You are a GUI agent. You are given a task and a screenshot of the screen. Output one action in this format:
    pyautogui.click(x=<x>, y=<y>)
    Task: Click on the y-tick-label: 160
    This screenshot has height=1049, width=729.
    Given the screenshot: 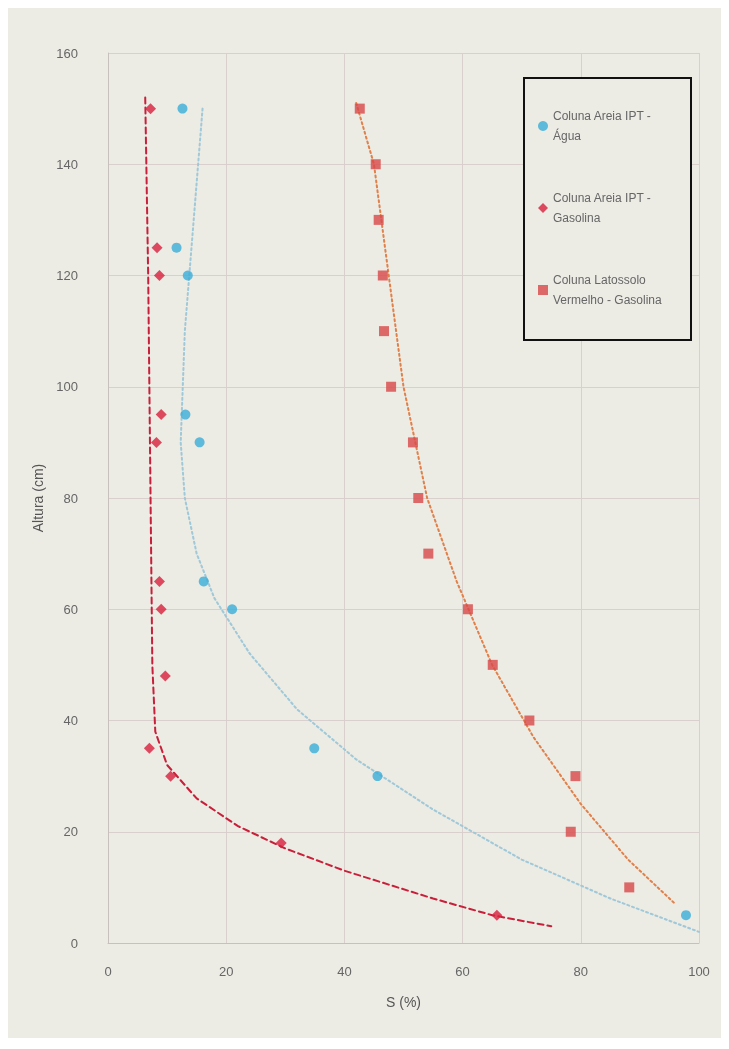 What is the action you would take?
    pyautogui.click(x=67, y=53)
    